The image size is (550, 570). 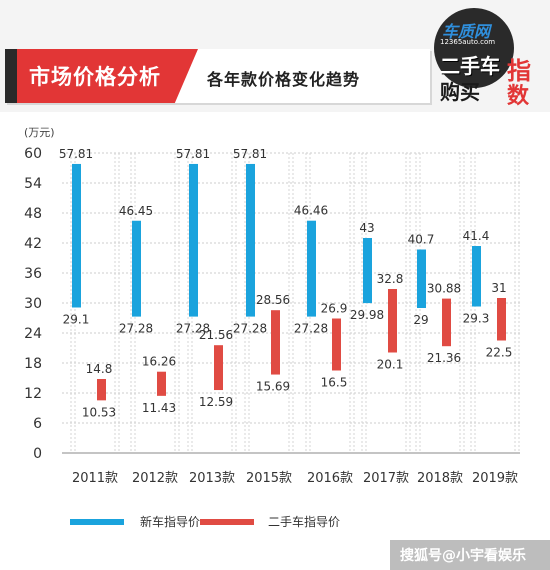 I want to click on header-bar: 市场价格分析 各年款价格变化趋势, so click(x=217, y=76).